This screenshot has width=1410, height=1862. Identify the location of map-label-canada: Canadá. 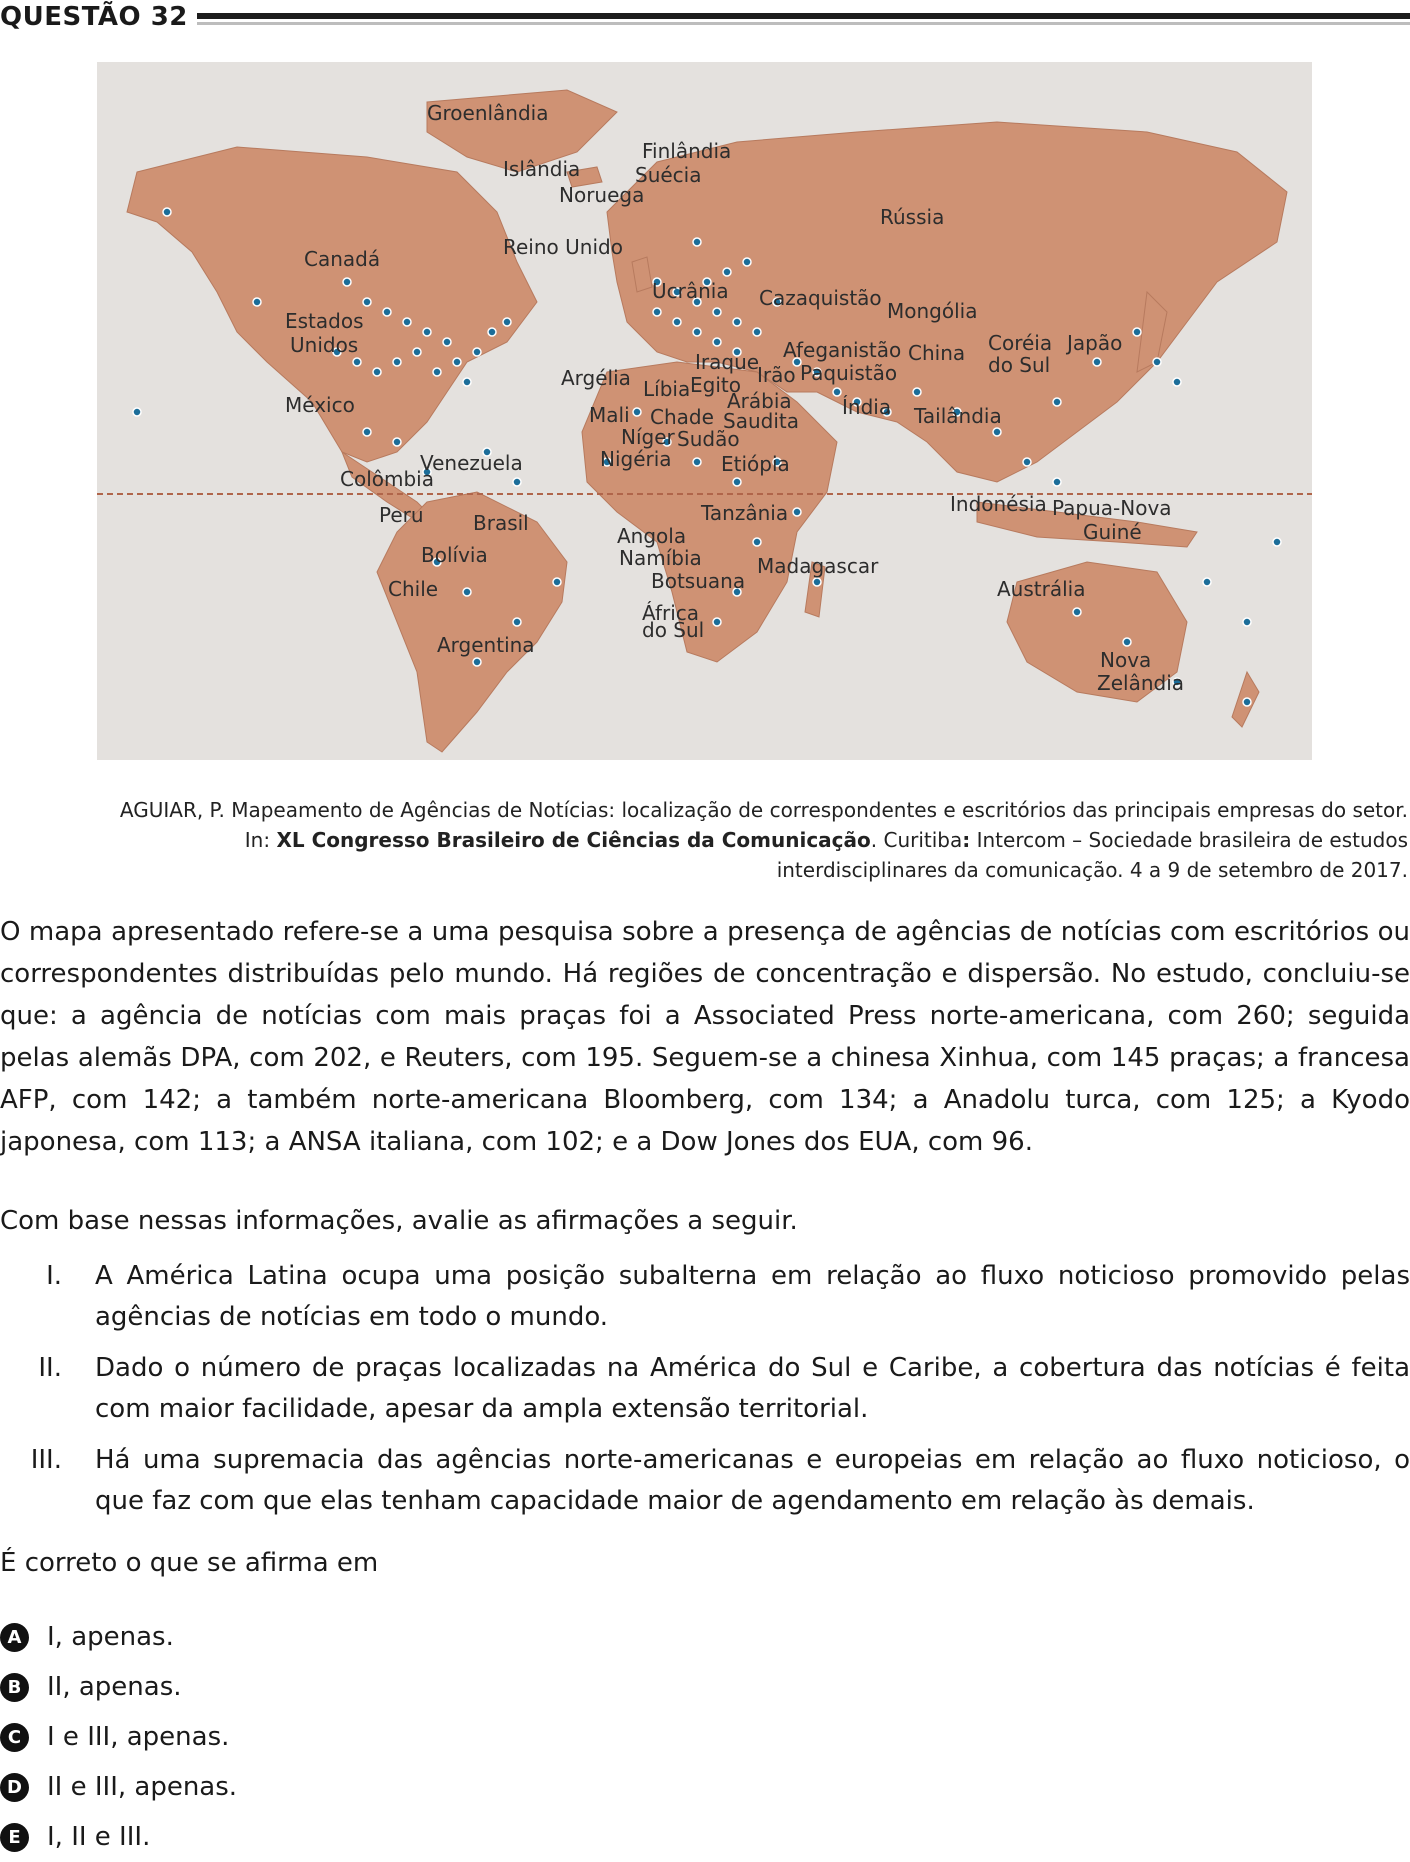
(342, 259).